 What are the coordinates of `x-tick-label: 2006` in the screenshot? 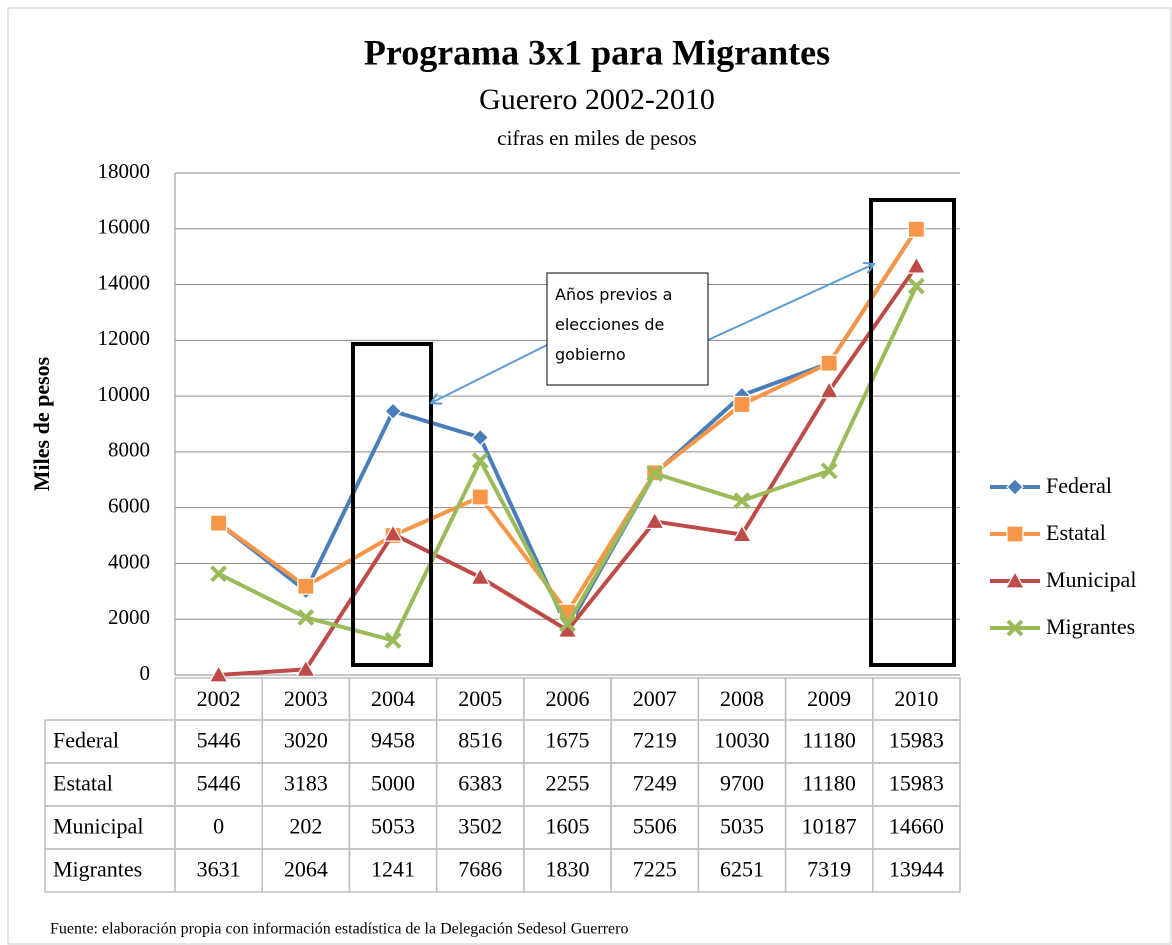 It's located at (568, 698).